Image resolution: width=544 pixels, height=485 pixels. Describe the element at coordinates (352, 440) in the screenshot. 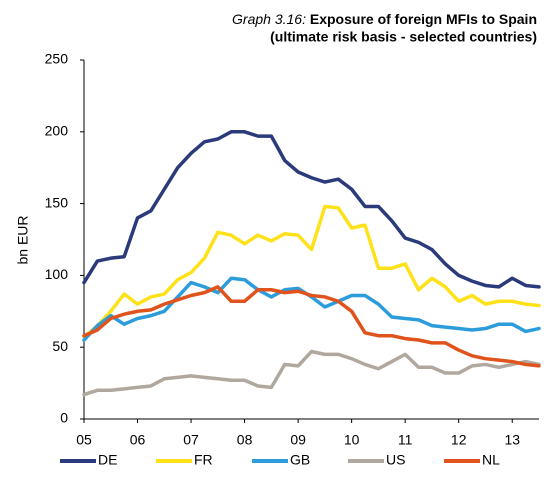

I see `x-tick-label: 10` at that location.